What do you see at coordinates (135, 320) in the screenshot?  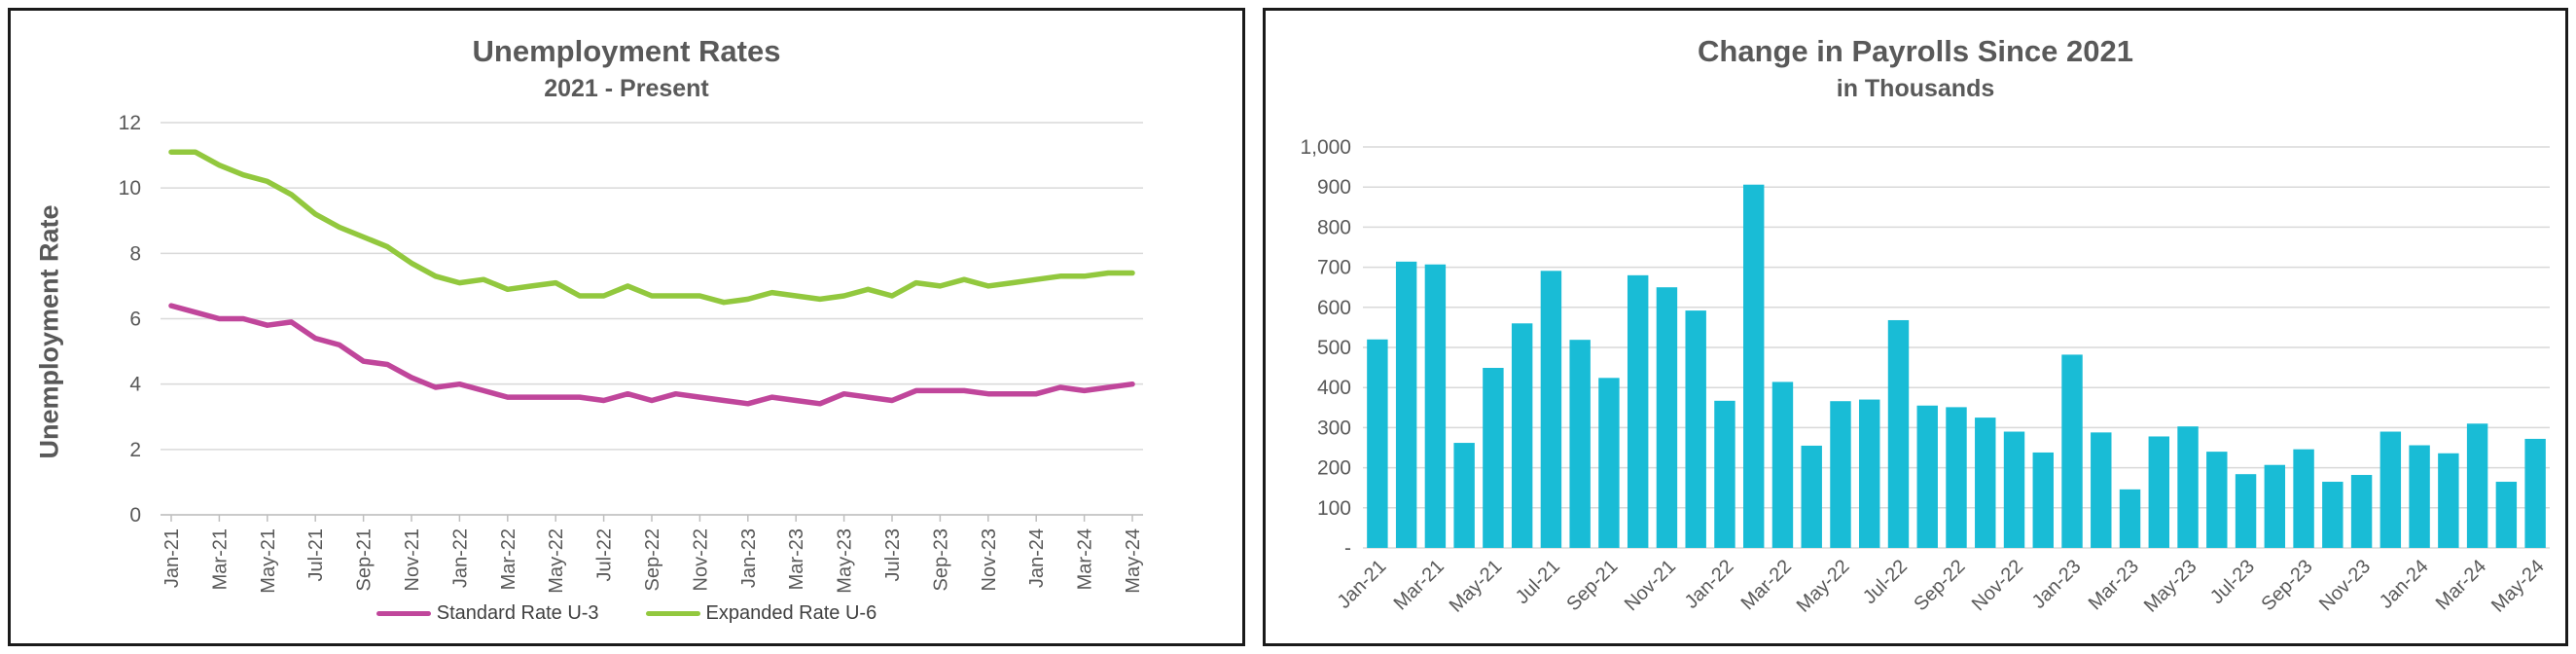 I see `y-tick-label: 6` at bounding box center [135, 320].